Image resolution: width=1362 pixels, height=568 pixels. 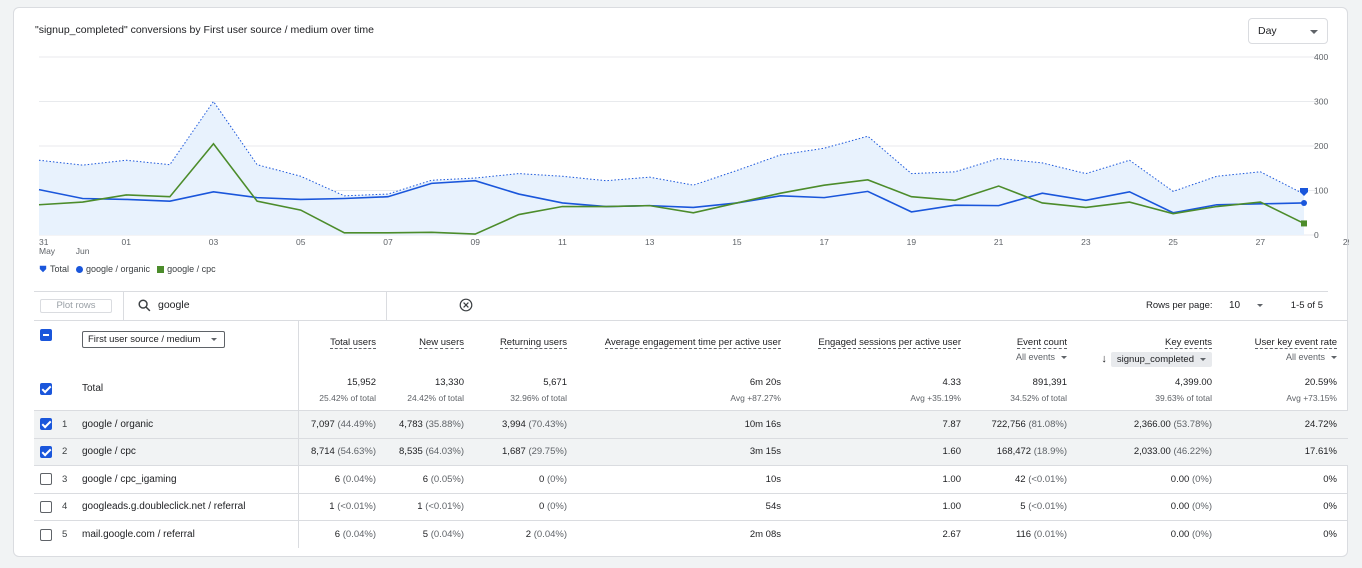 I want to click on row-cell: 4,783 (35.88%), so click(x=431, y=424).